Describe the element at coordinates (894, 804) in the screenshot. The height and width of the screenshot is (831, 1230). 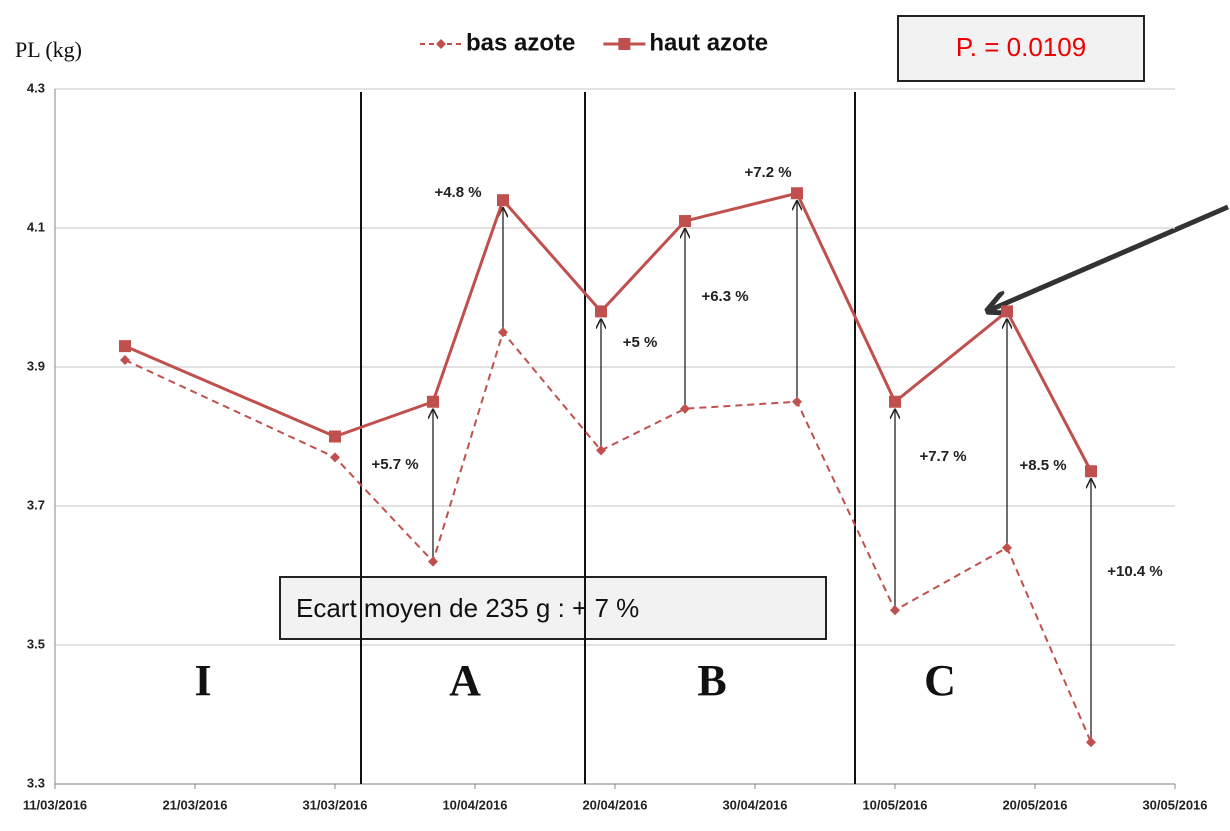
I see `x-tick-label: 10/05/2016` at that location.